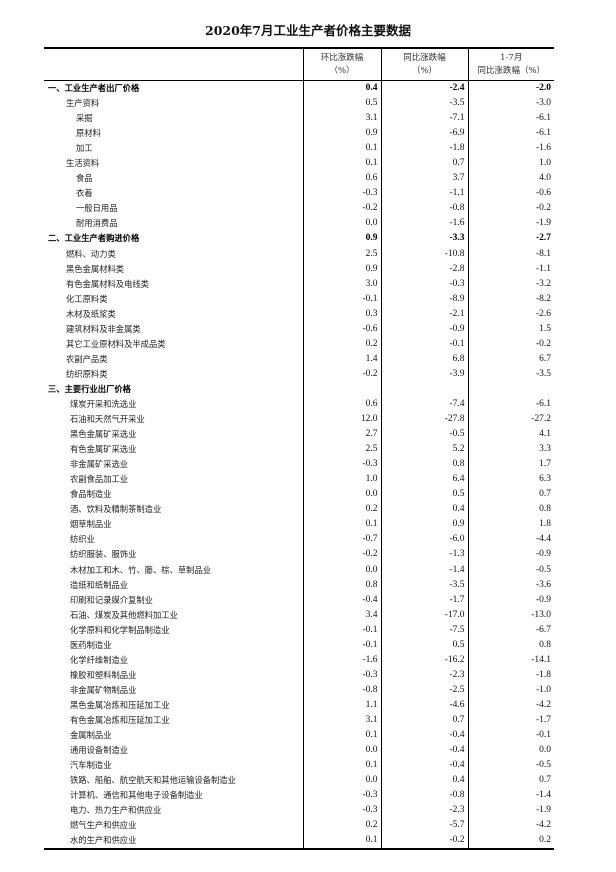  Describe the element at coordinates (87, 373) in the screenshot. I see `row-label: 纺织原料类` at that location.